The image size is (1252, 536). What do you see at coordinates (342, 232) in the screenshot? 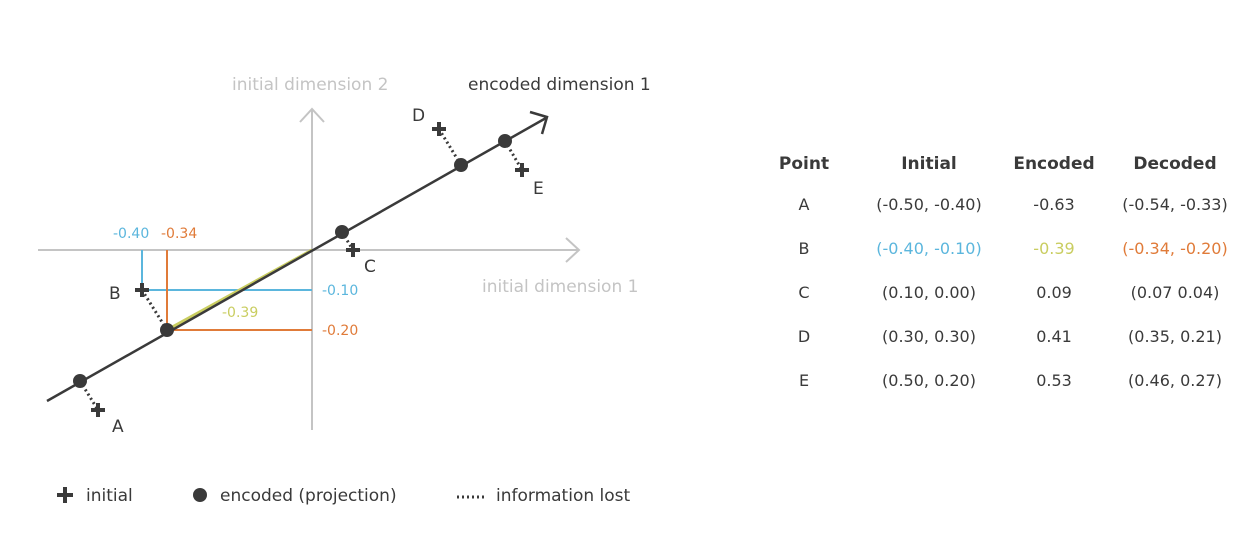
I see `point-c-encoded-dot` at bounding box center [342, 232].